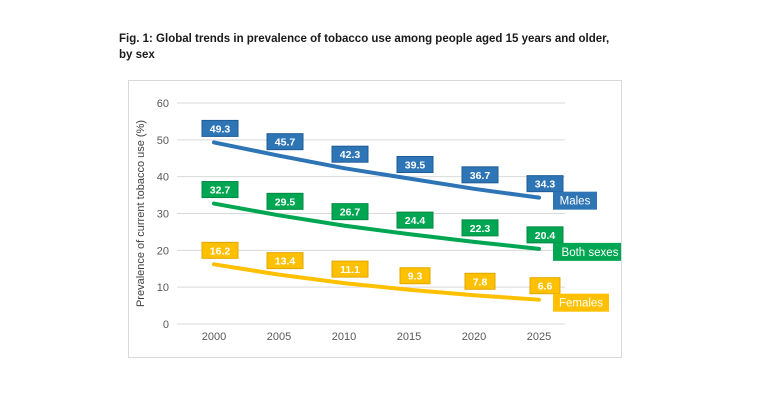  I want to click on data-label: 20.4, so click(545, 236).